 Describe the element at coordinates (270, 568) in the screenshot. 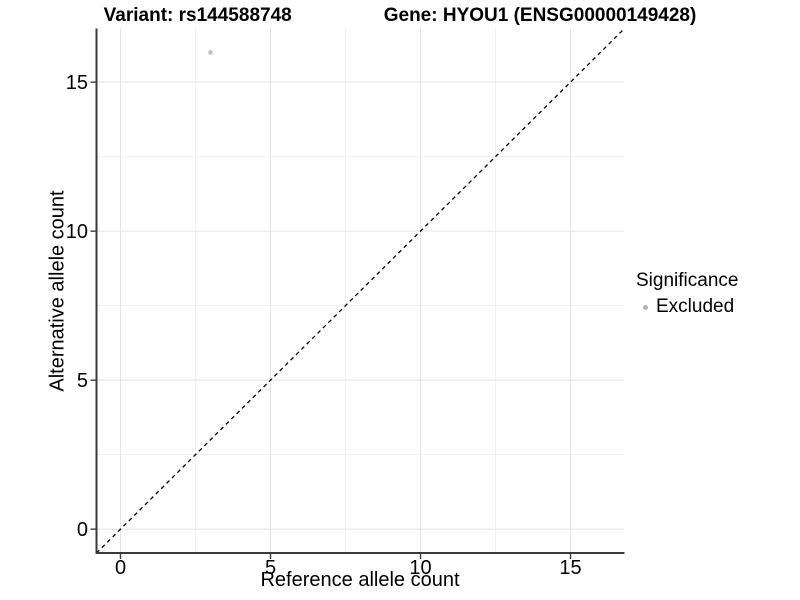

I see `x-tick-label: 5` at that location.